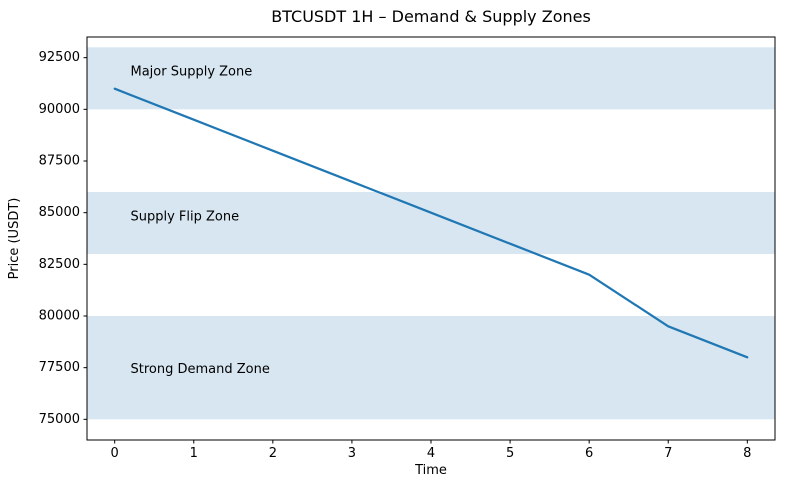  Describe the element at coordinates (59, 57) in the screenshot. I see `y-tick-label: 92500` at that location.